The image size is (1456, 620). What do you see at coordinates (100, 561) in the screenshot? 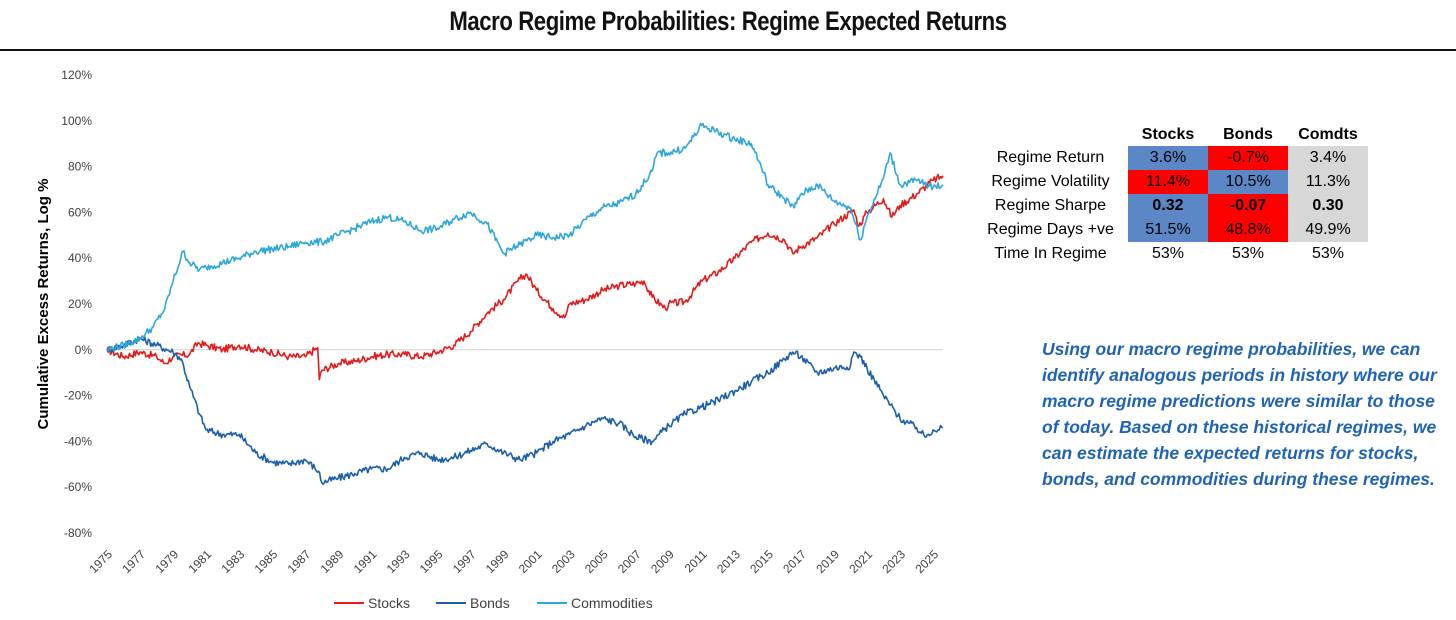
I see `x-tick-label: 1975` at bounding box center [100, 561].